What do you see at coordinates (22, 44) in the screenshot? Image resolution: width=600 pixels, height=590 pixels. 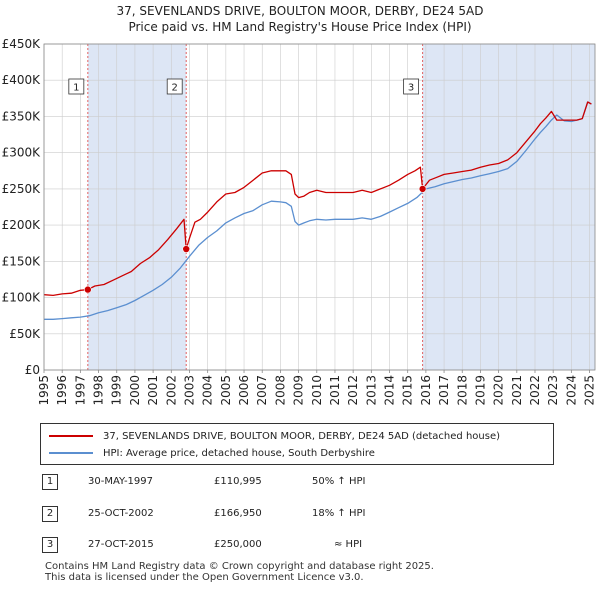 I see `y-tick-label: £450K` at bounding box center [22, 44].